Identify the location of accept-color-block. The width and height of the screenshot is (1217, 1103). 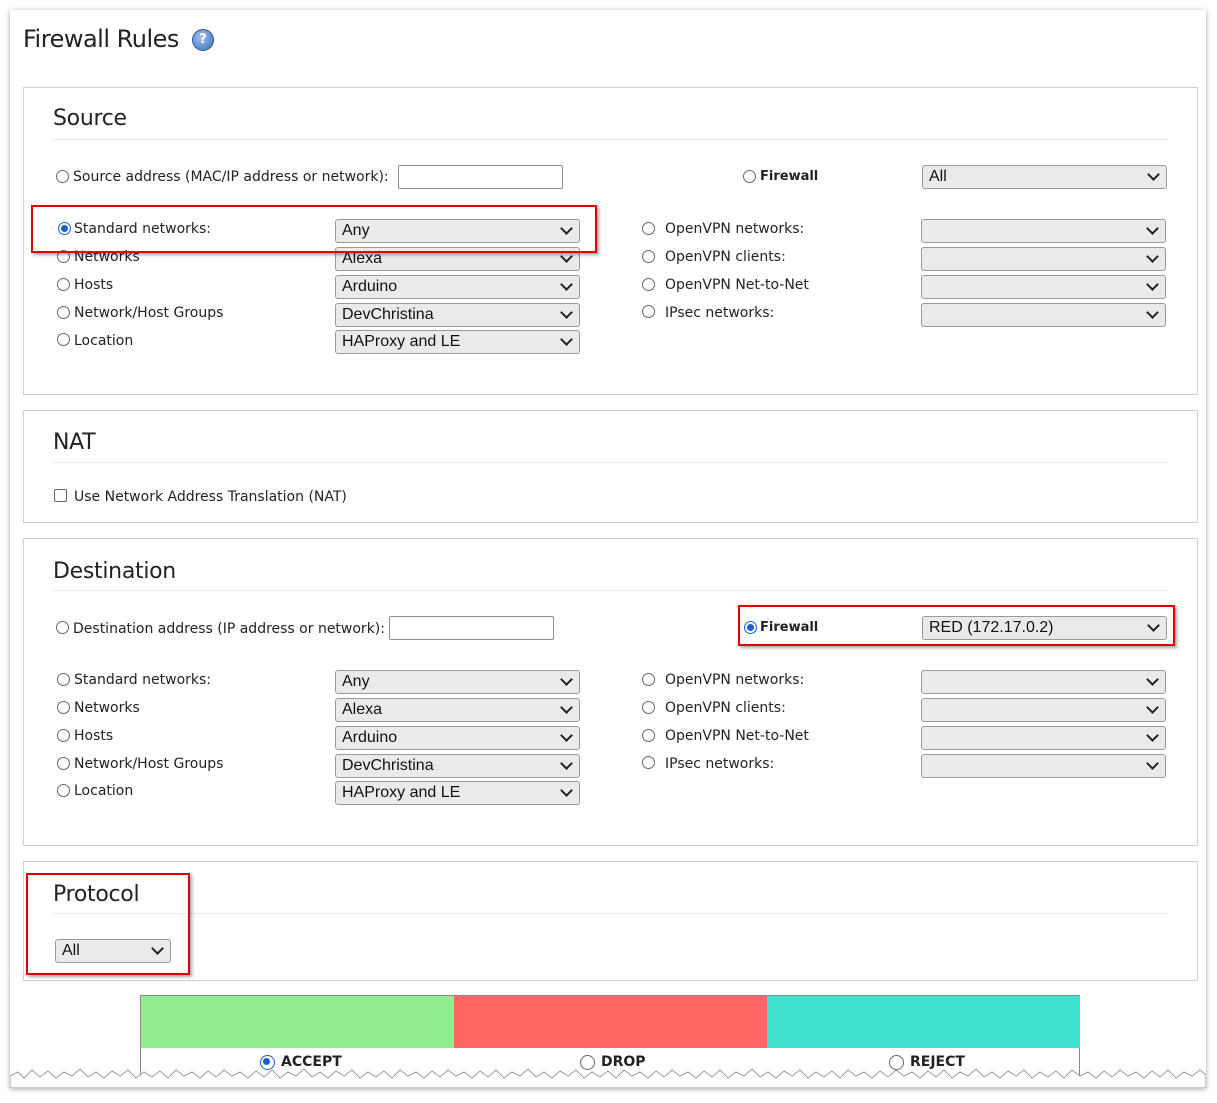
(297, 1022).